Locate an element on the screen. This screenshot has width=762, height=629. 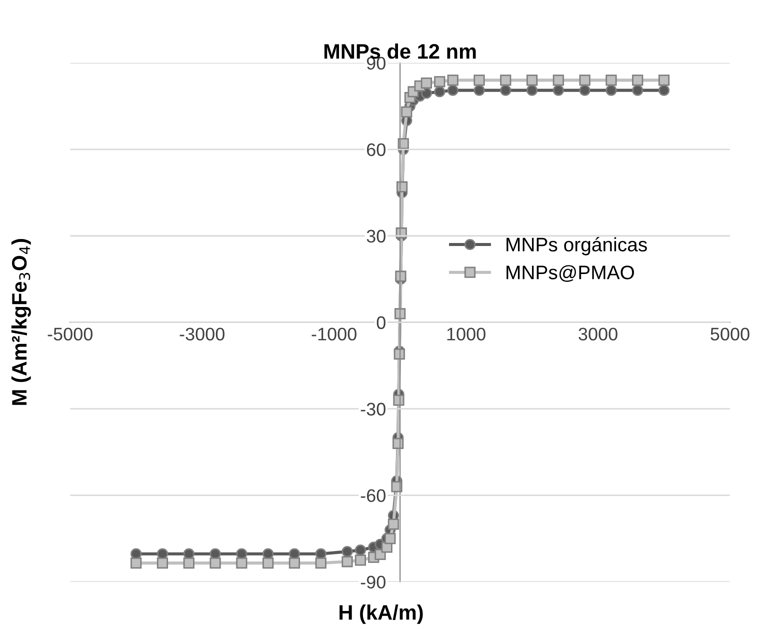
y-tick-label: 30 is located at coordinates (376, 236).